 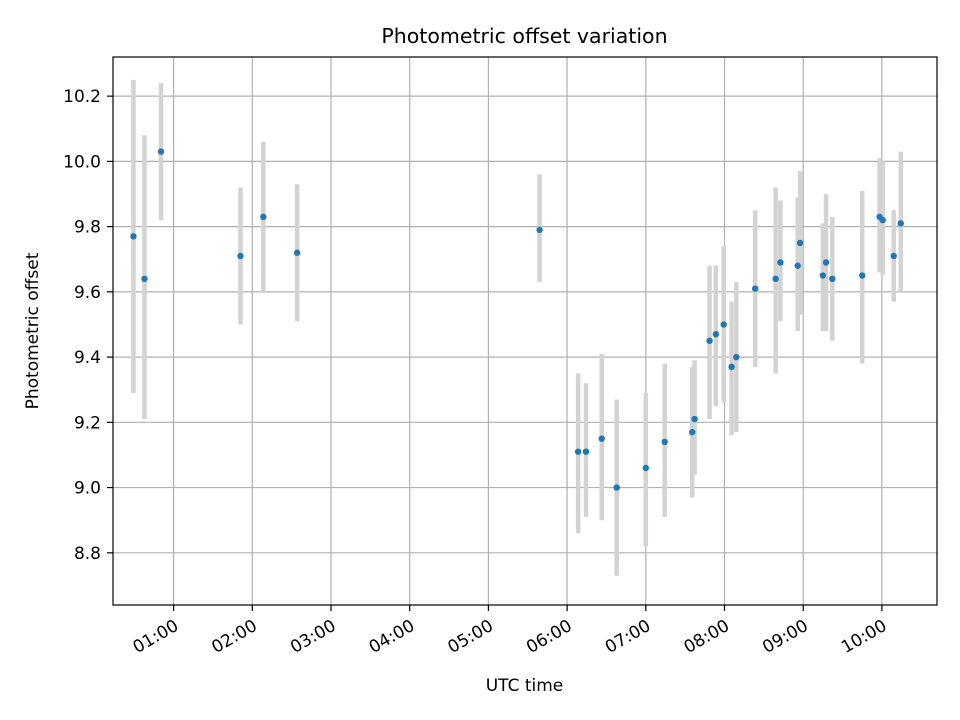 What do you see at coordinates (82, 97) in the screenshot?
I see `y-tick-label: 10.2` at bounding box center [82, 97].